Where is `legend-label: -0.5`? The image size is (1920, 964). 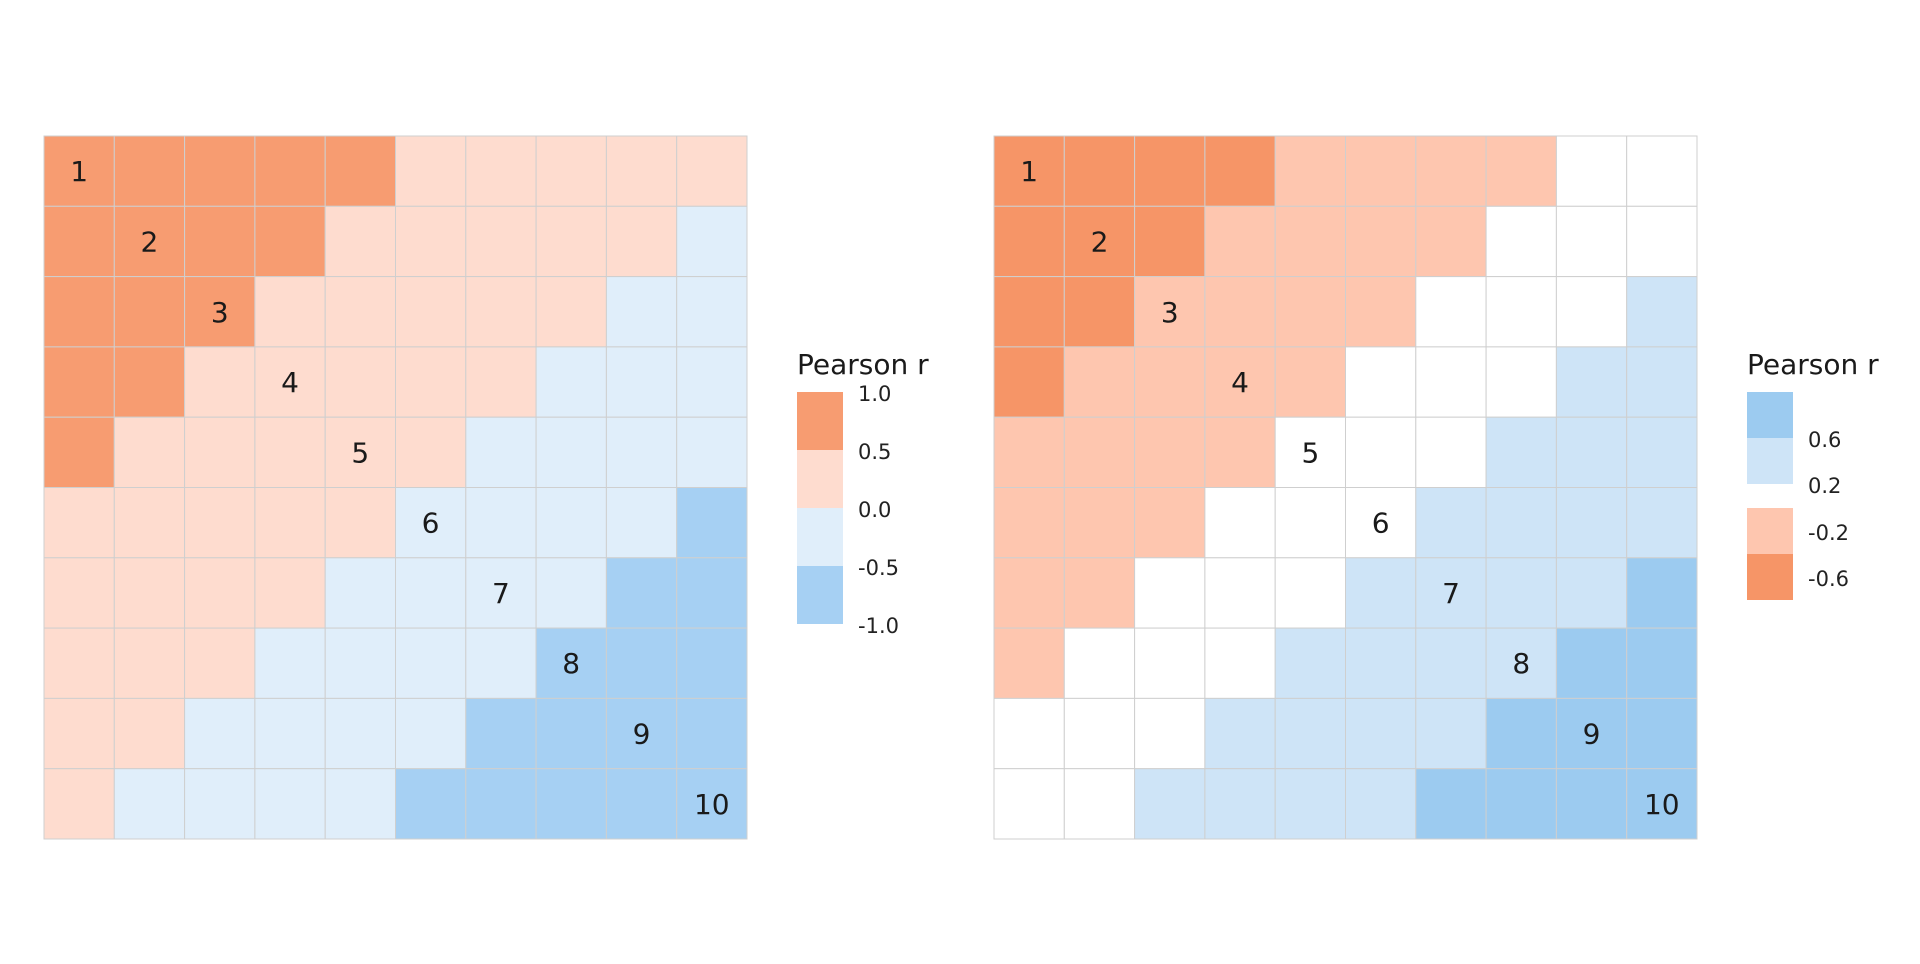
legend-label: -0.5 is located at coordinates (878, 568).